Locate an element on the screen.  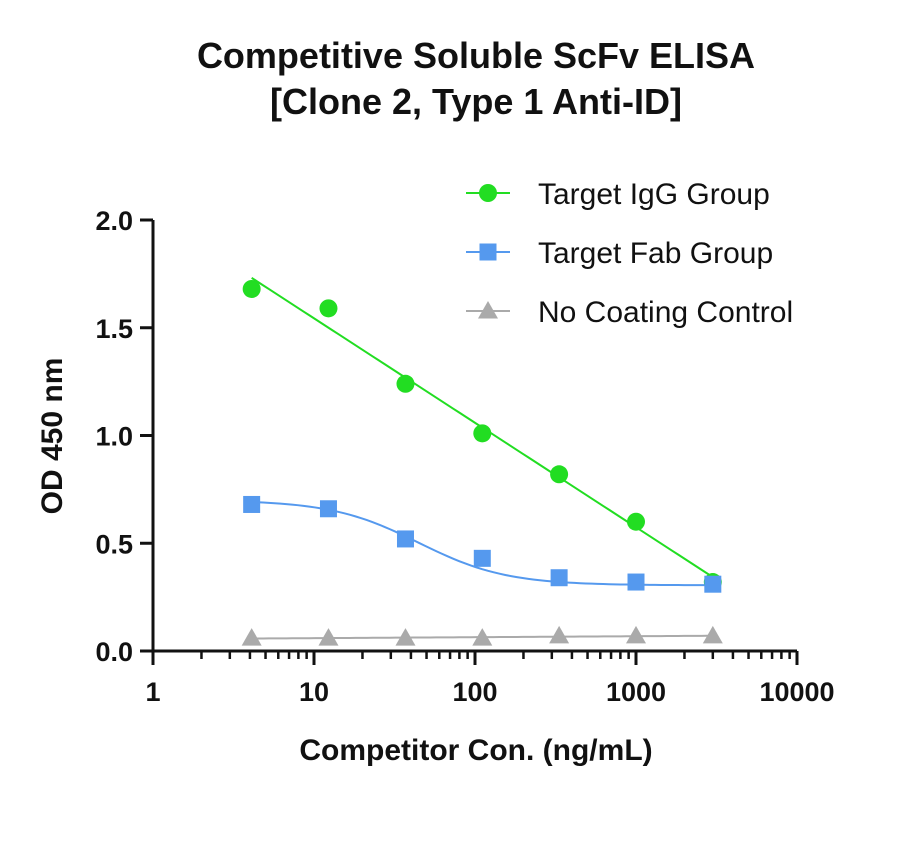
legend-label-2: Target Fab Group is located at coordinates (655, 253).